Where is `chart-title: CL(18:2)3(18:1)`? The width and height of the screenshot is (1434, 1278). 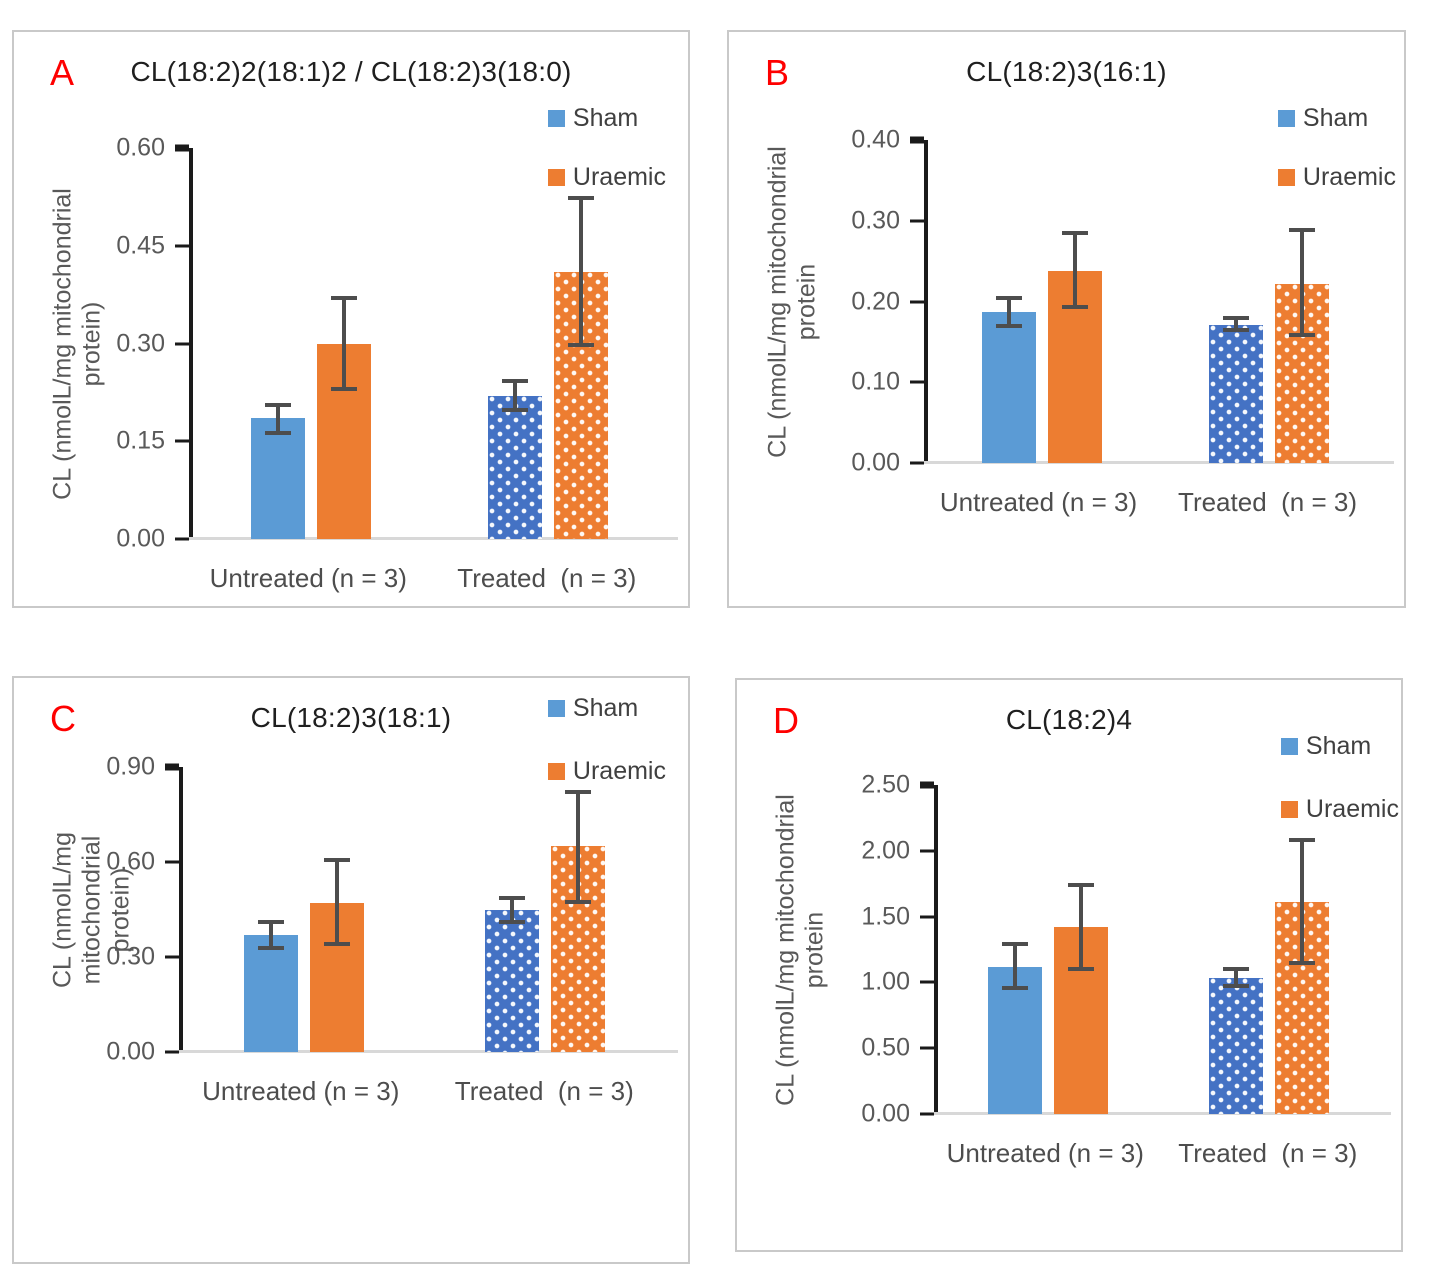 chart-title: CL(18:2)3(18:1) is located at coordinates (351, 717).